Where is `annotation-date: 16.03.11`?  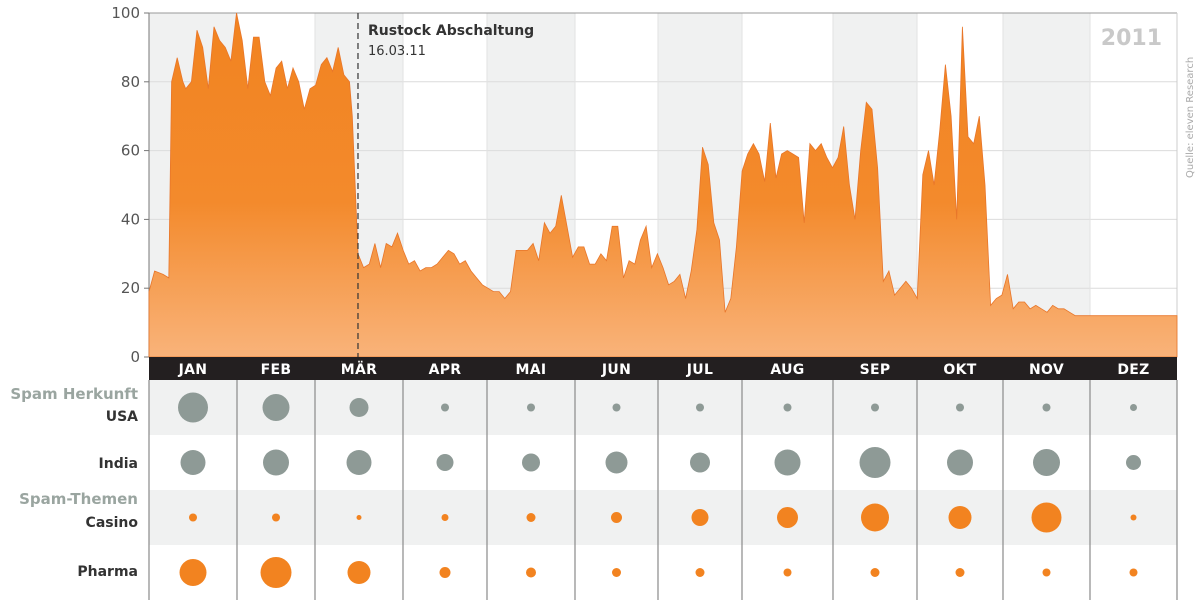
annotation-date: 16.03.11 is located at coordinates (397, 51).